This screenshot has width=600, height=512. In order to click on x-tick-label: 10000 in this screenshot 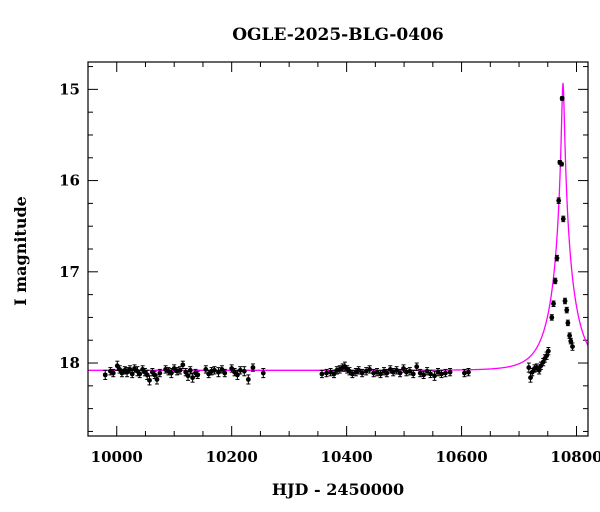, I will do `click(117, 457)`.